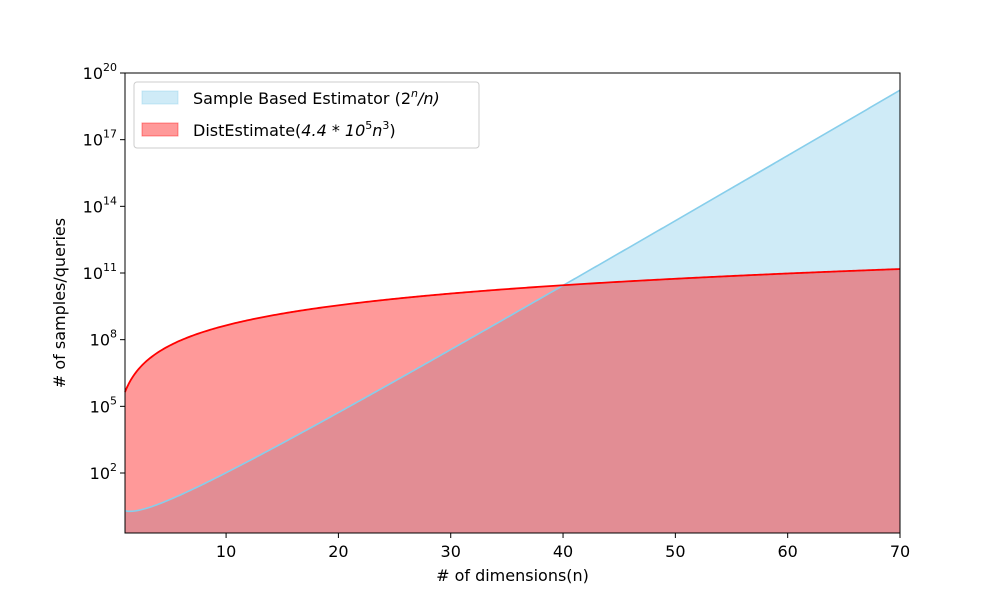 The height and width of the screenshot is (600, 1000). I want to click on legend-label-sample-based-base: 2, so click(406, 98).